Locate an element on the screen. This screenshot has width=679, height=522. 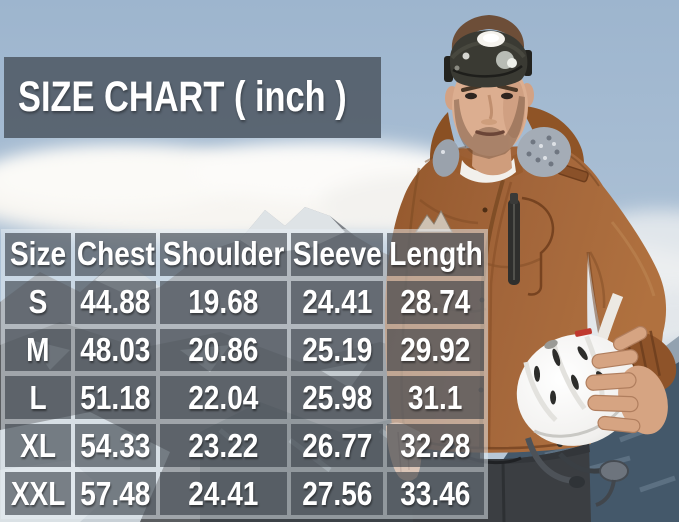
chest-cell: 48.03 is located at coordinates (115, 350).